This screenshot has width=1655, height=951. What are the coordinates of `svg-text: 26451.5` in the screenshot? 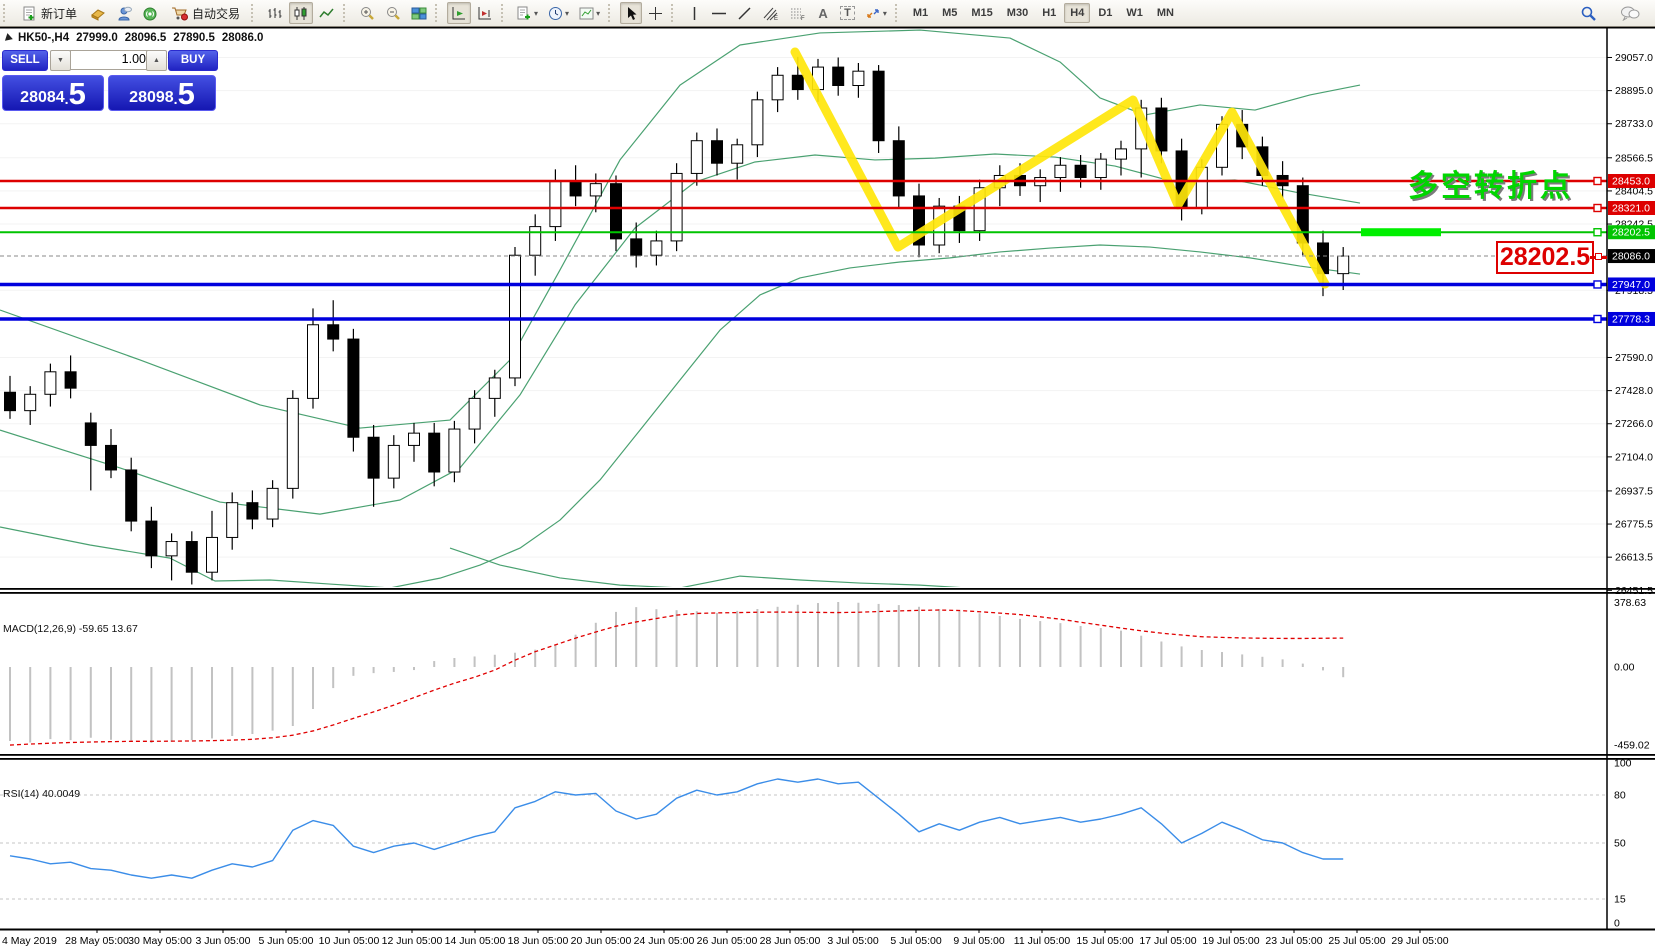 It's located at (1634, 591).